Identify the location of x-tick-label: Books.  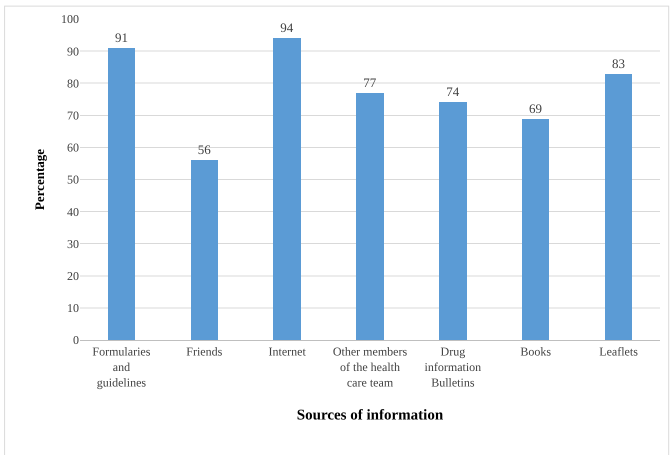
(536, 351).